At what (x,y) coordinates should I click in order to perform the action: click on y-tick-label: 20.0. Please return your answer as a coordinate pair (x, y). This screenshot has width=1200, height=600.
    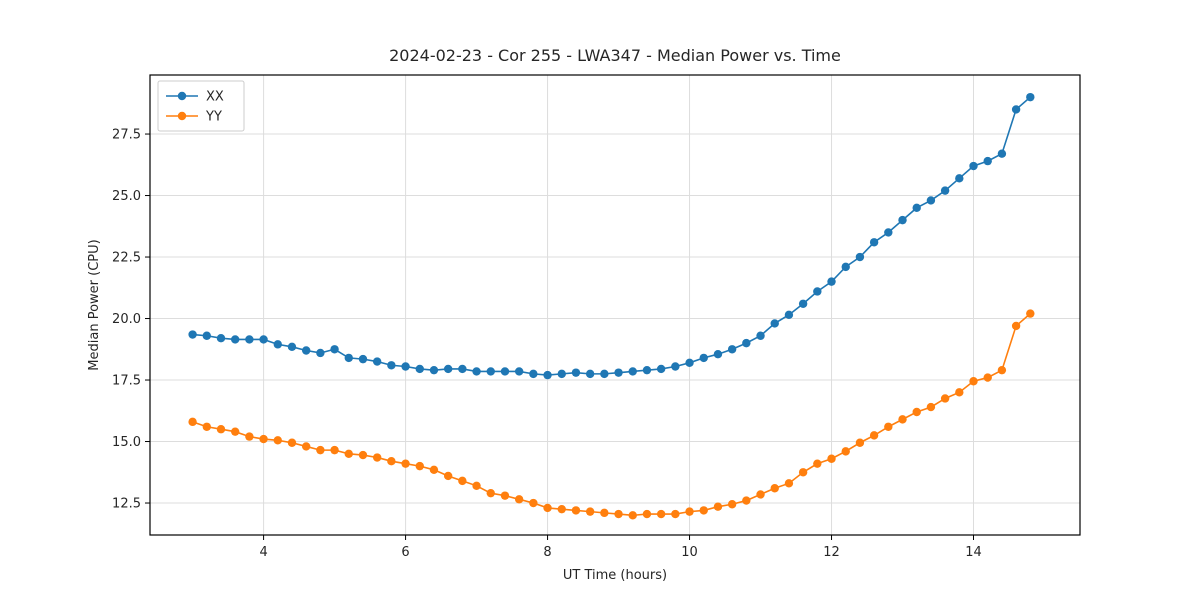
    Looking at the image, I should click on (126, 319).